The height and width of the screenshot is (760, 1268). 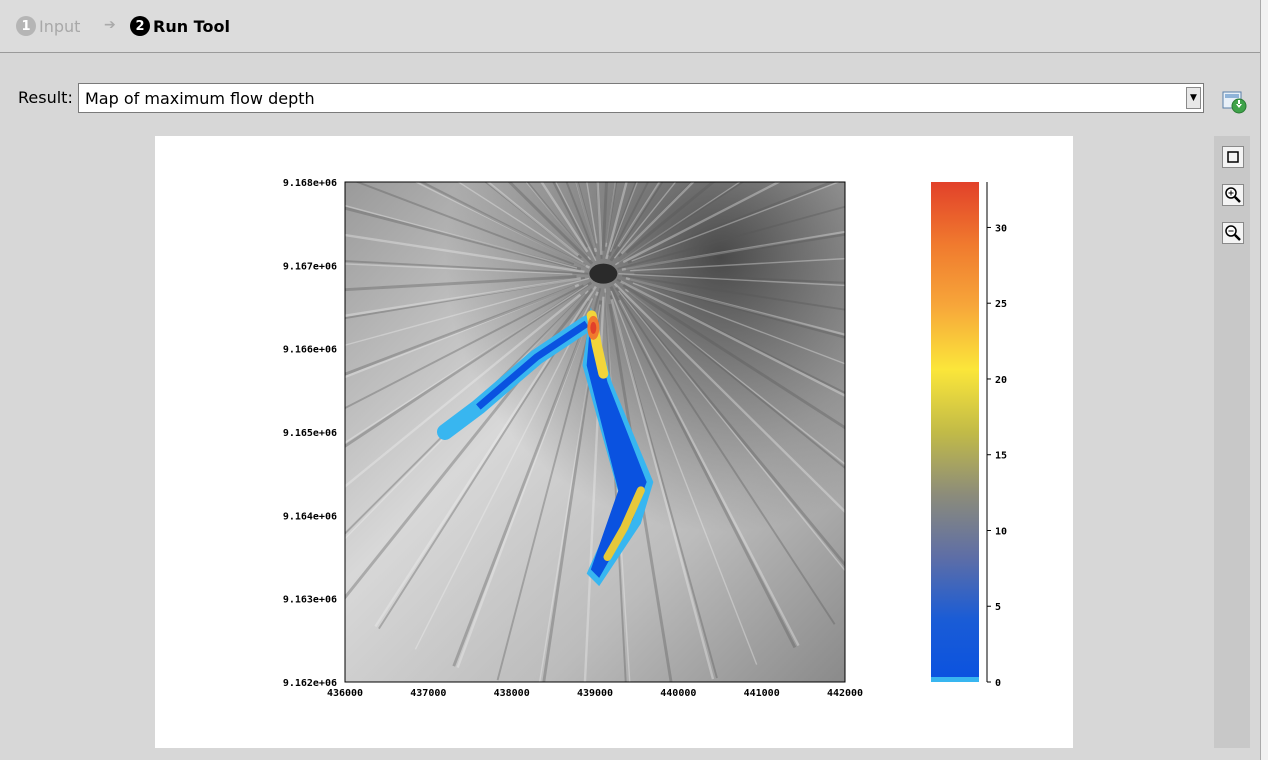 I want to click on flow-vent-peak, so click(x=593, y=327).